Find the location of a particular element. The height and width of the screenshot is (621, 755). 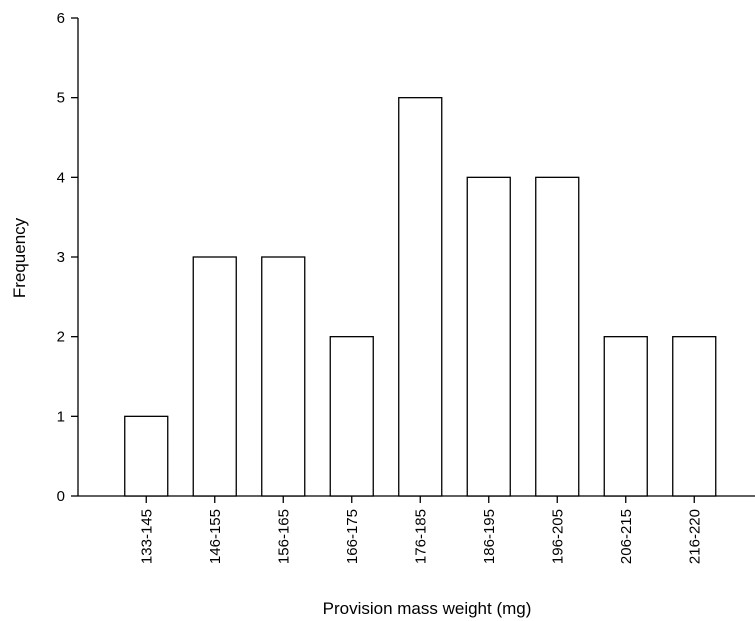

x-axis-title: Provision mass weight (mg) is located at coordinates (427, 608).